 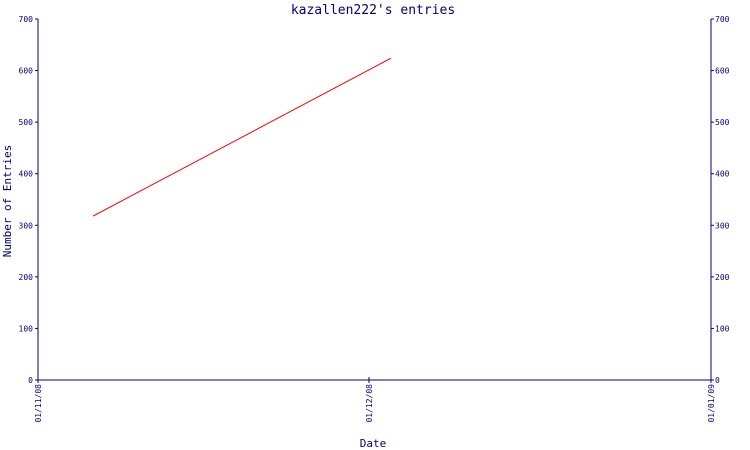 I want to click on y-tick-label: 500, so click(x=26, y=122).